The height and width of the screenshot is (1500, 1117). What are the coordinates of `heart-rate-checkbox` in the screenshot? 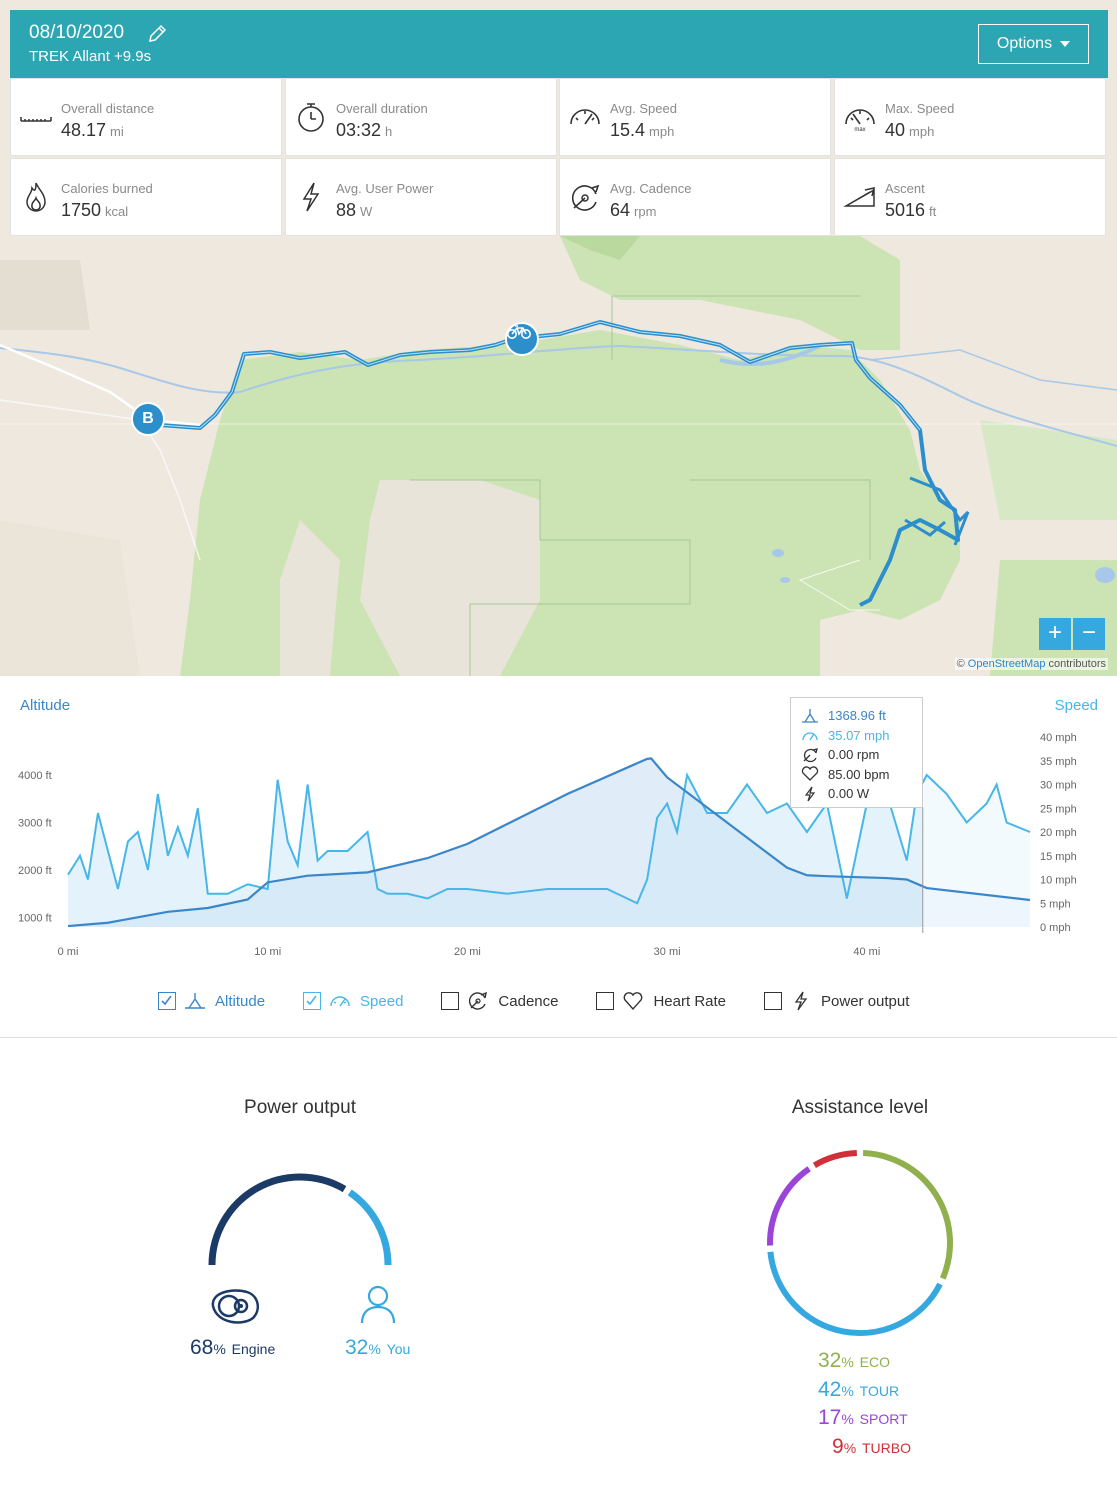 It's located at (605, 1001).